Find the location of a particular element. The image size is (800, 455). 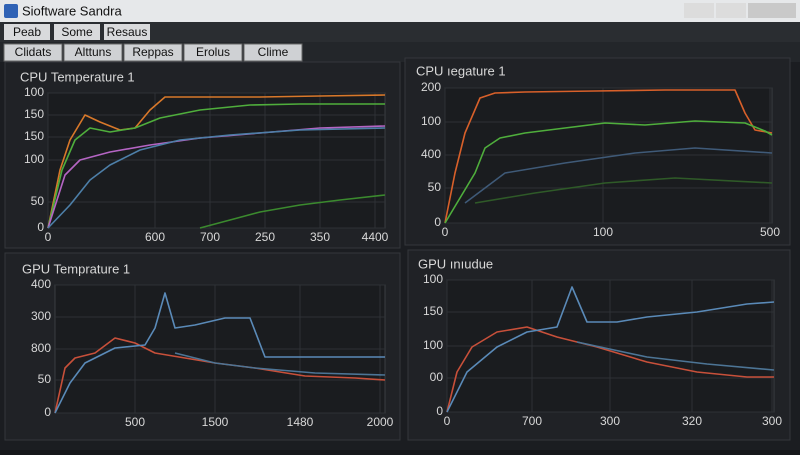

panel-title: GPU Temprature 1 is located at coordinates (76, 268).